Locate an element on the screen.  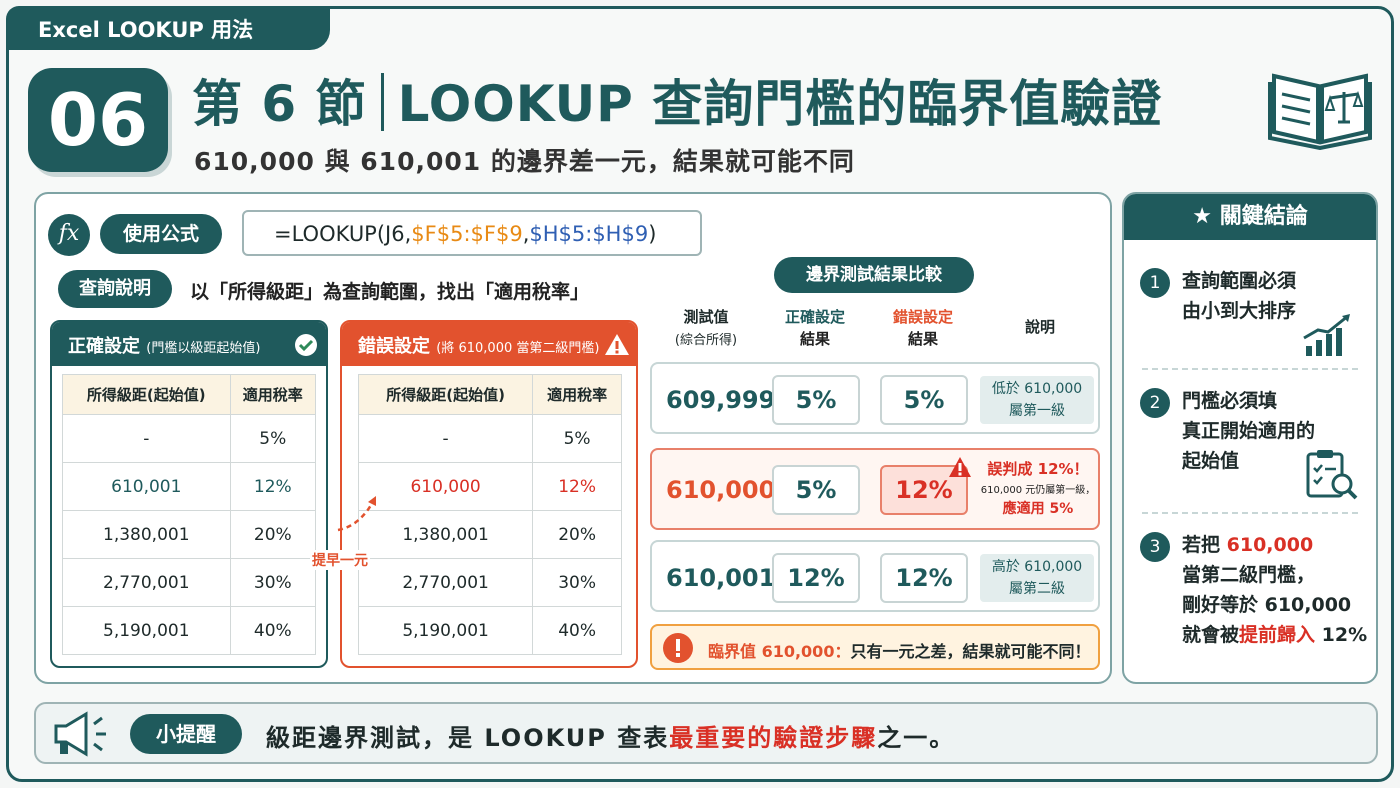
conclusion-line: 門檻必須填 is located at coordinates (1230, 401).